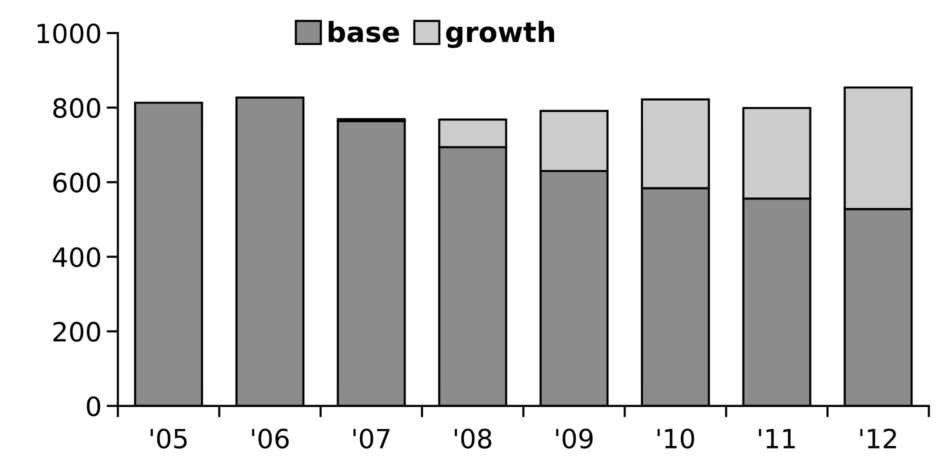 Image resolution: width=943 pixels, height=472 pixels. Describe the element at coordinates (76, 332) in the screenshot. I see `y-tick-label: 200` at that location.